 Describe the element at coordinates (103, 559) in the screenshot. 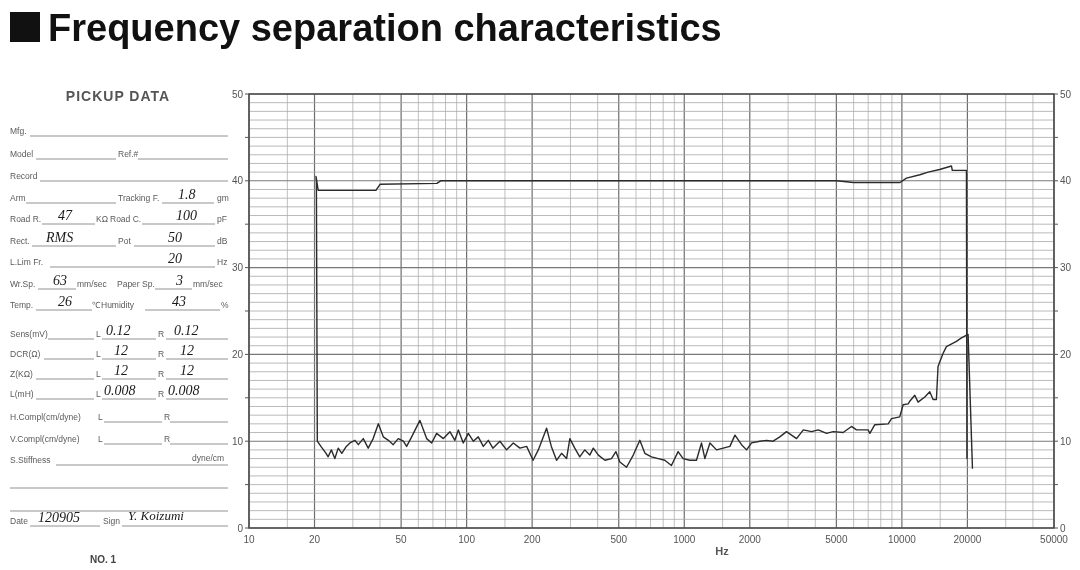

I see `text: NO. 1` at that location.